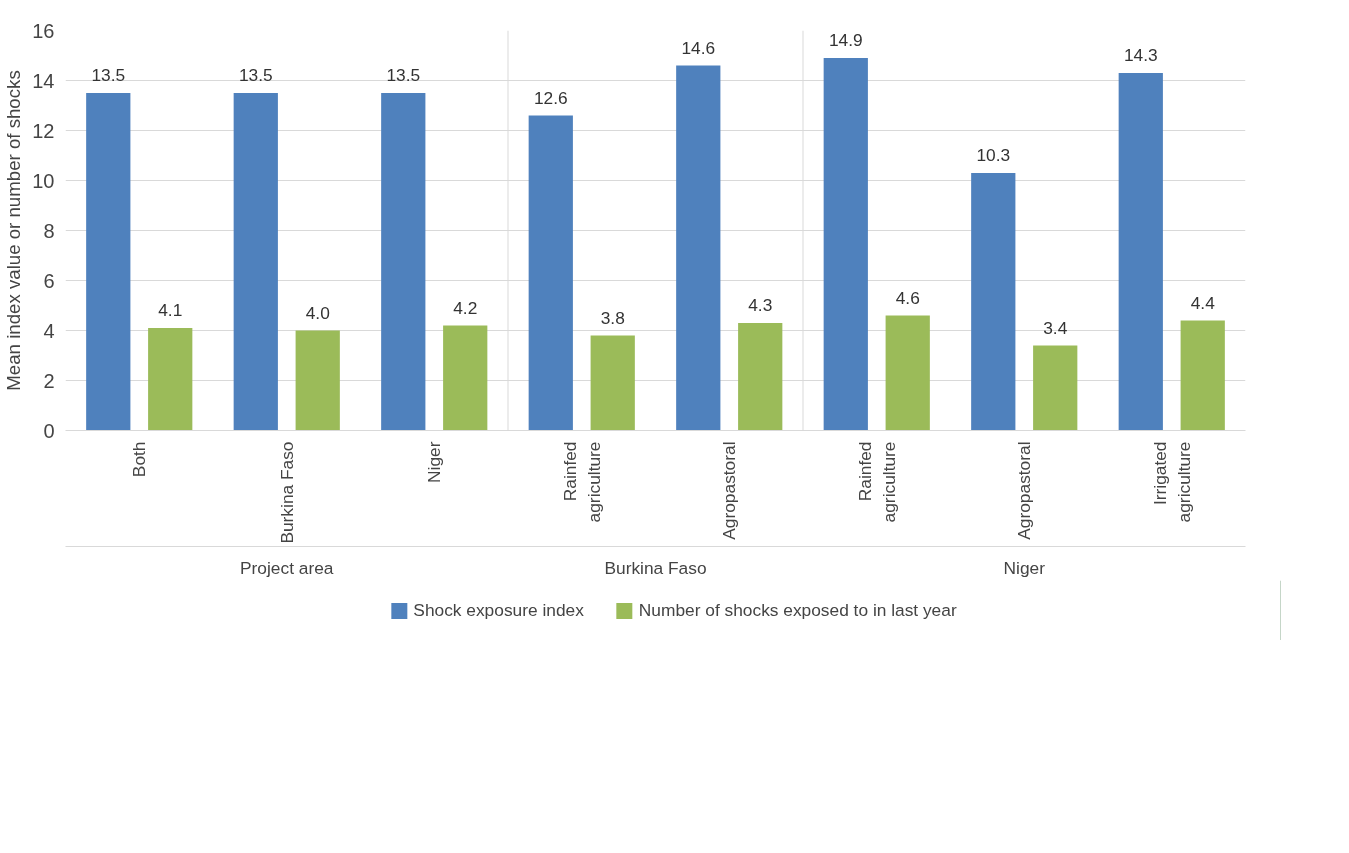 This screenshot has height=853, width=1349. Describe the element at coordinates (49, 430) in the screenshot. I see `y-tick-label: 0` at that location.